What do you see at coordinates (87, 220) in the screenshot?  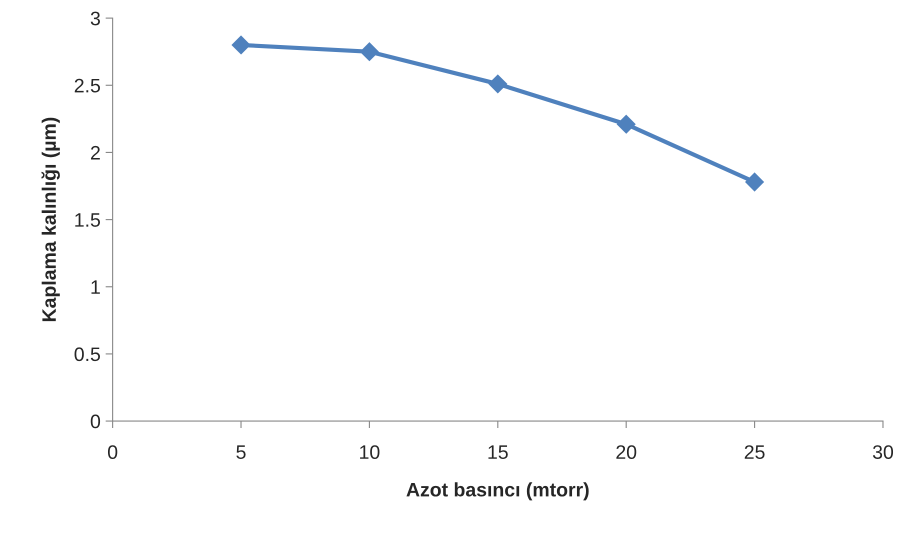 I see `y-tick-label: 1.5` at bounding box center [87, 220].